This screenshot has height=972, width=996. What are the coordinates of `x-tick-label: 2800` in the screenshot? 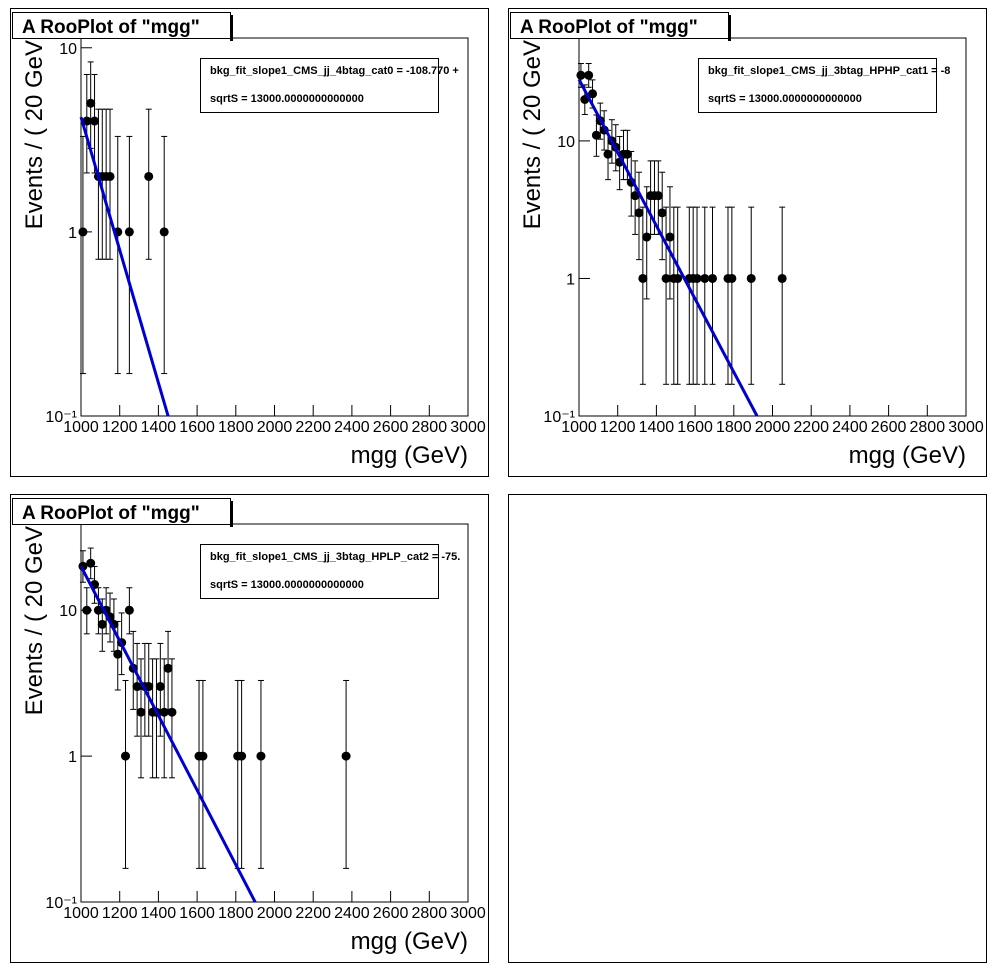 It's located at (430, 427).